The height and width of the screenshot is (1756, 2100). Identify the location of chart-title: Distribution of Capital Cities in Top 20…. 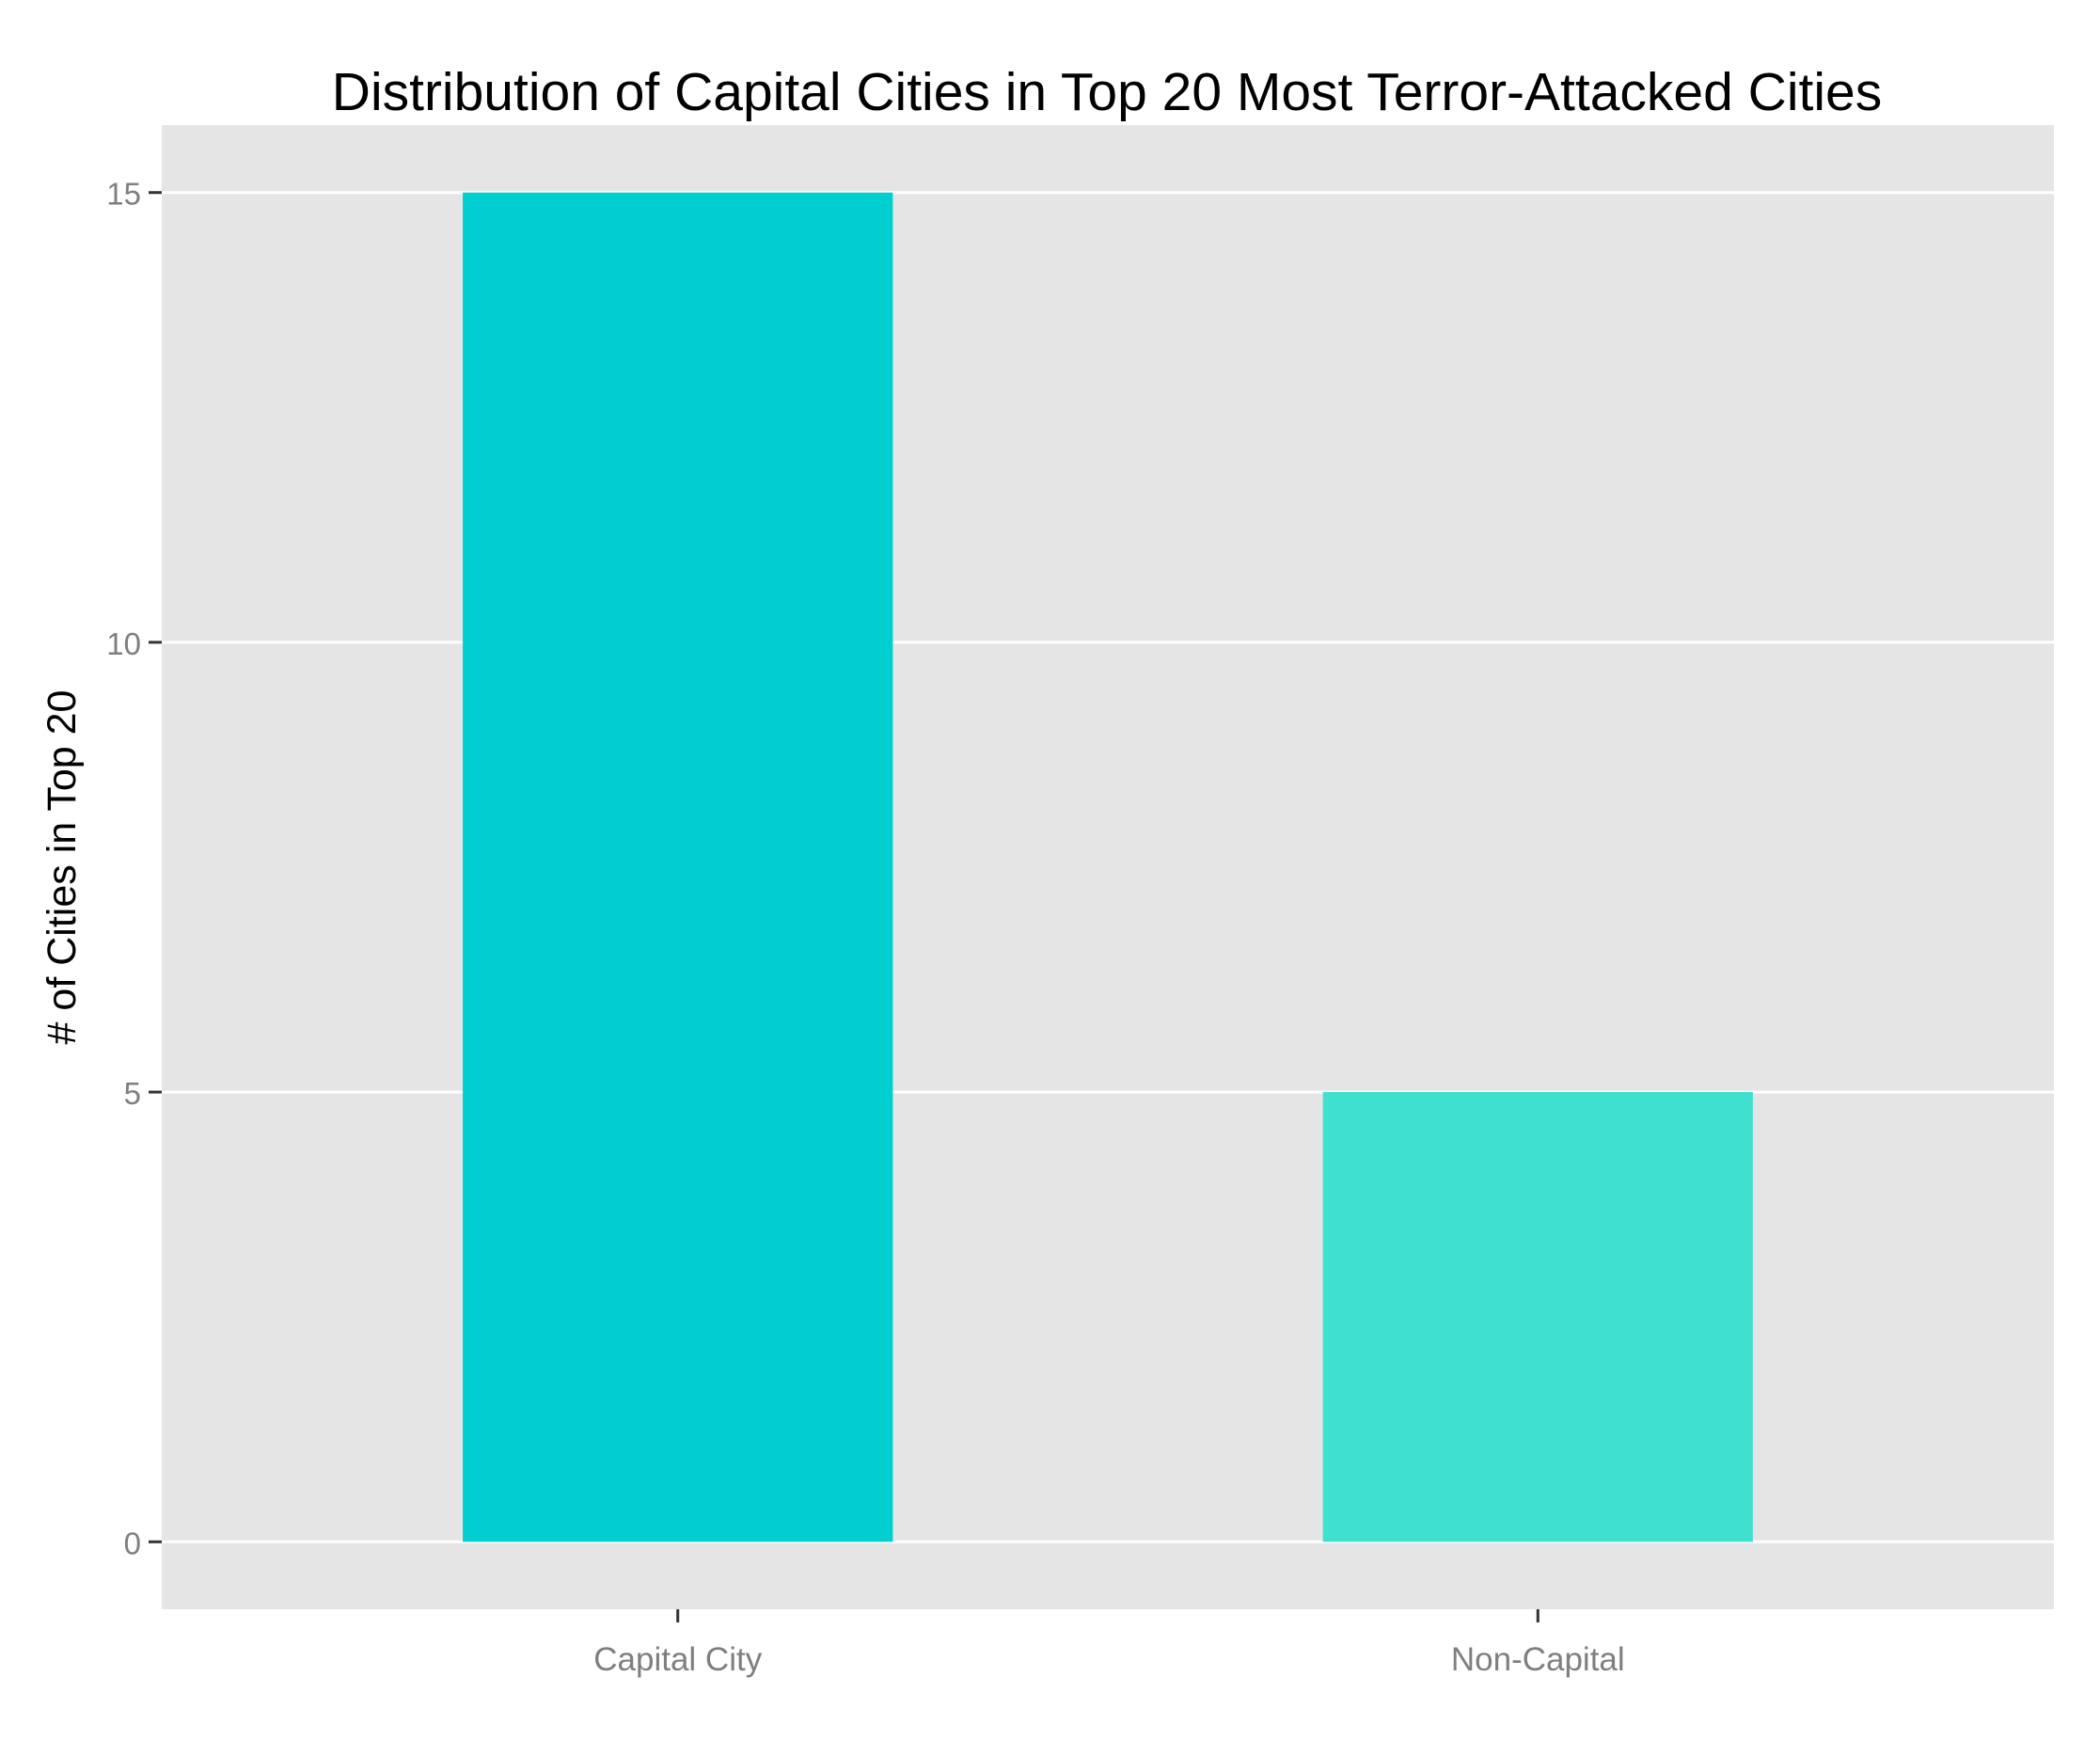
(1107, 92).